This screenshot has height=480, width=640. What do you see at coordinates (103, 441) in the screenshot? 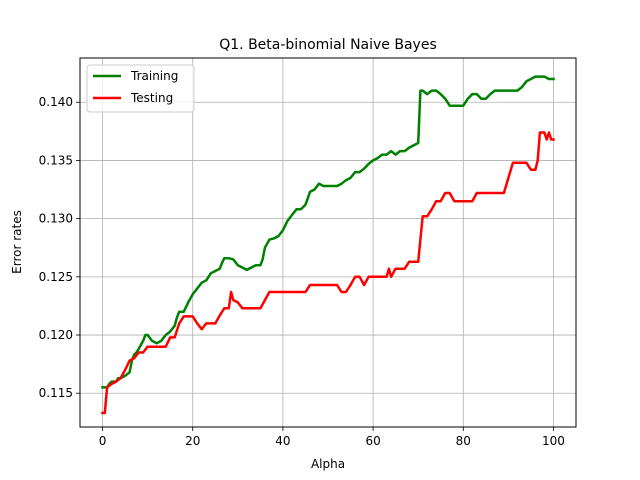
I see `x-tick-label: 0` at bounding box center [103, 441].